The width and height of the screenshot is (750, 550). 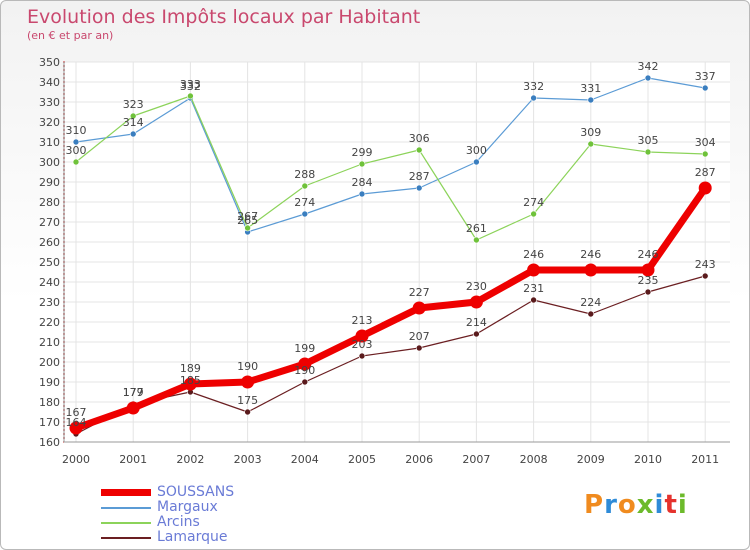 I want to click on data-label-soussans: 213, so click(x=362, y=320).